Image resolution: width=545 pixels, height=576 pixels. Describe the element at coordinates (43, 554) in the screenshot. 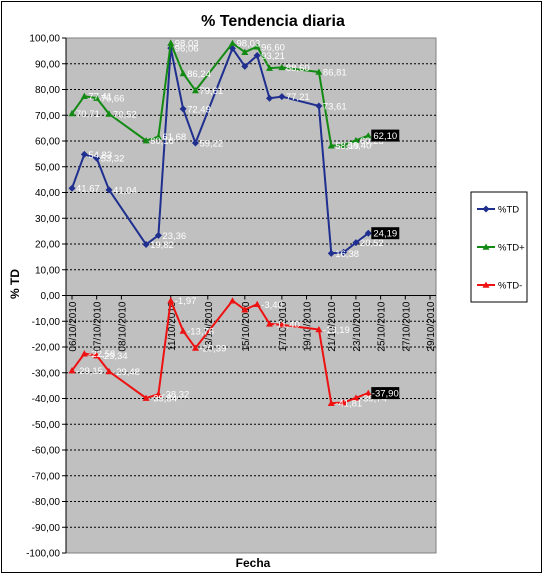

I see `y-tick-label: -100,00` at that location.